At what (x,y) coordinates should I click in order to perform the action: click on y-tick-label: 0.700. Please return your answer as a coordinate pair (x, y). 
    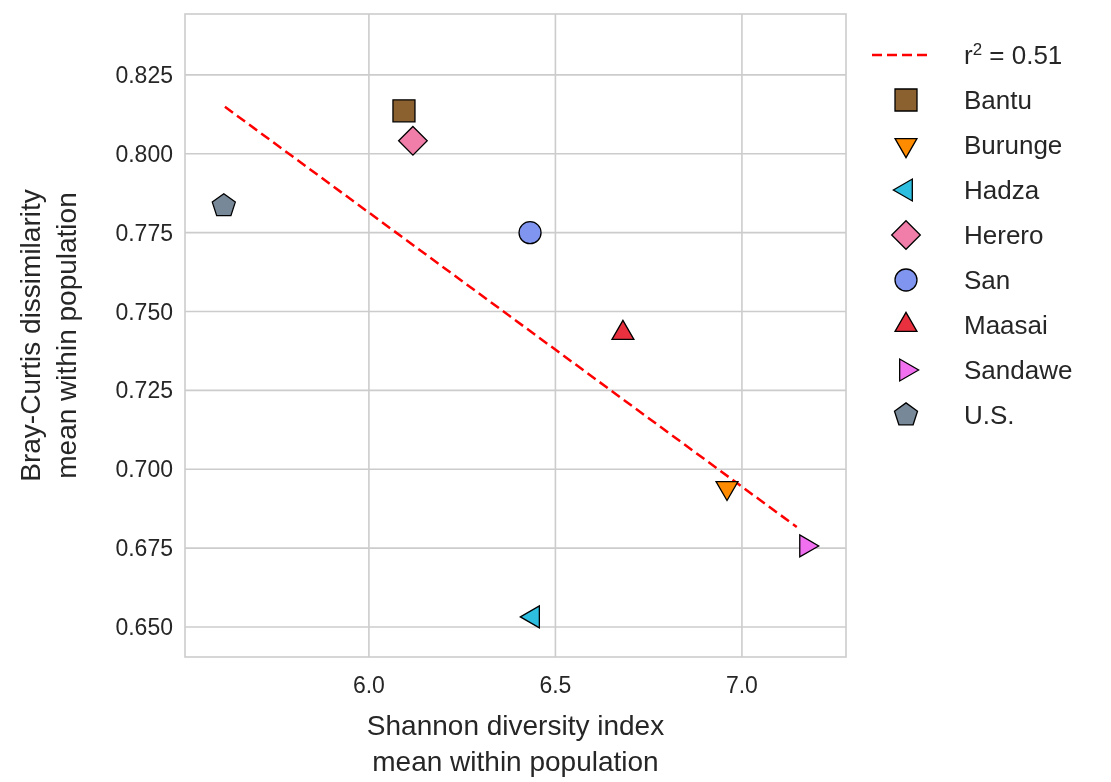
    Looking at the image, I should click on (144, 469).